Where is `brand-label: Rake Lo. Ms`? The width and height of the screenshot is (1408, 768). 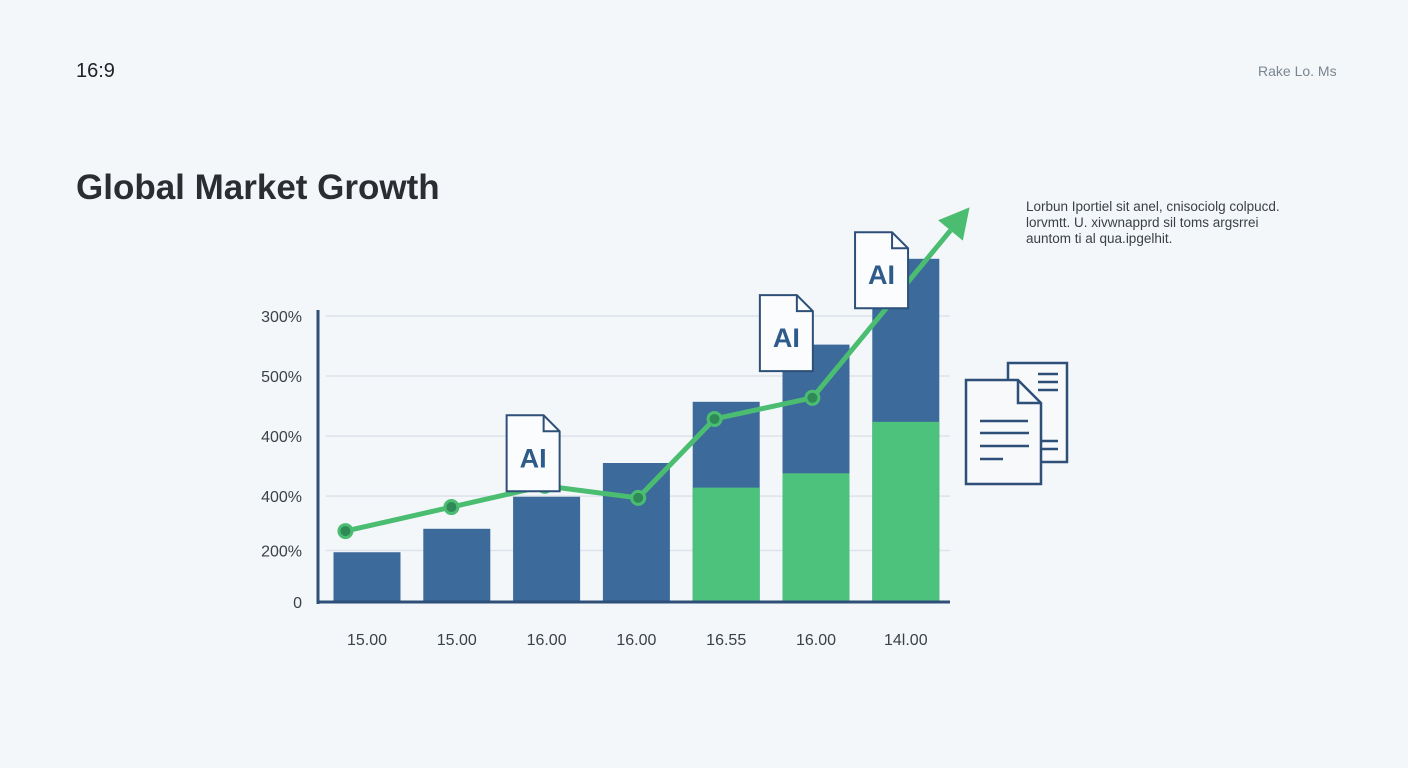 brand-label: Rake Lo. Ms is located at coordinates (1297, 71).